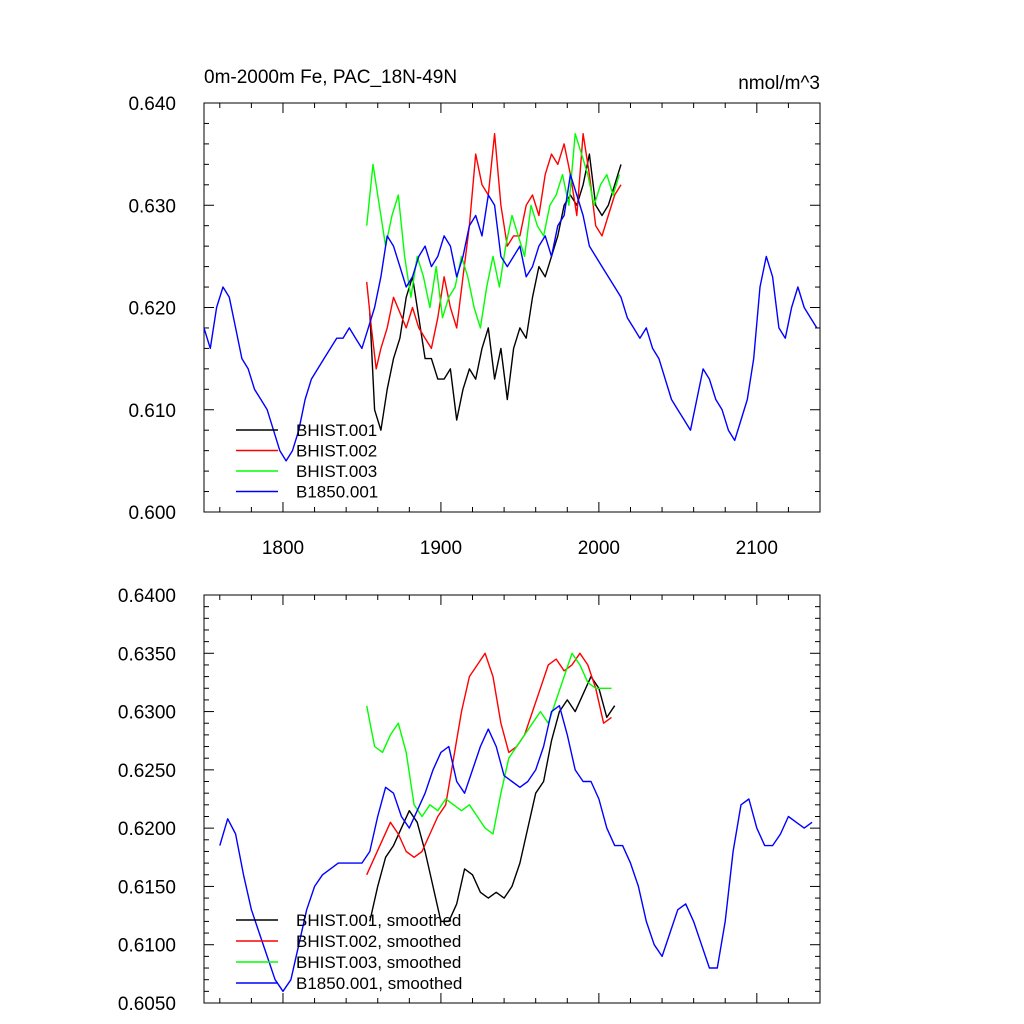 This screenshot has width=1024, height=1024. I want to click on bottom-y-tick-label: 0.6400, so click(147, 596).